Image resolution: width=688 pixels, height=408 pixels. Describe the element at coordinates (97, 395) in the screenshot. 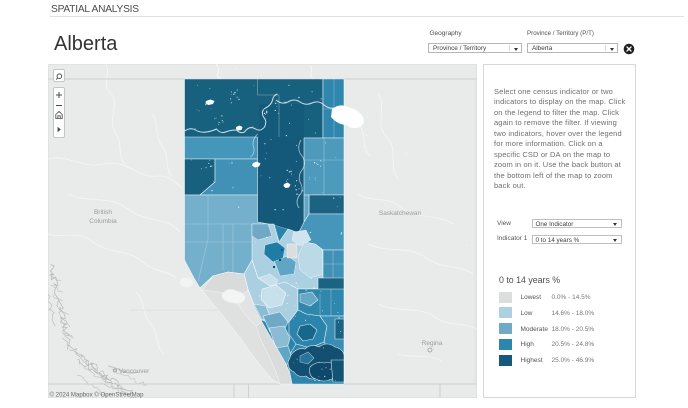

I see `svg-text: © 2024 Mapbox © OpenStreetMap` at that location.